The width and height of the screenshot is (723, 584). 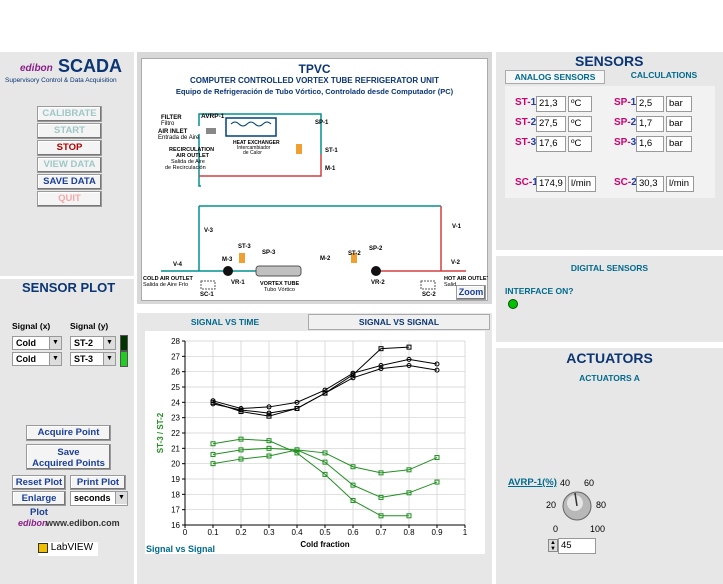 What do you see at coordinates (399, 322) in the screenshot?
I see `tab-signal-vs-signal: SIGNAL VS SIGNAL` at bounding box center [399, 322].